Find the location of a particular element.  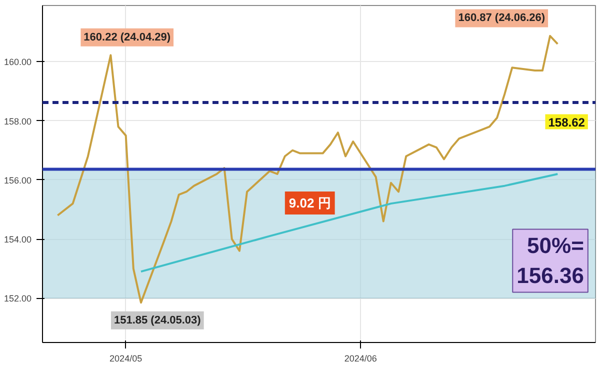

y-tick-label: 160.00 is located at coordinates (18, 62).